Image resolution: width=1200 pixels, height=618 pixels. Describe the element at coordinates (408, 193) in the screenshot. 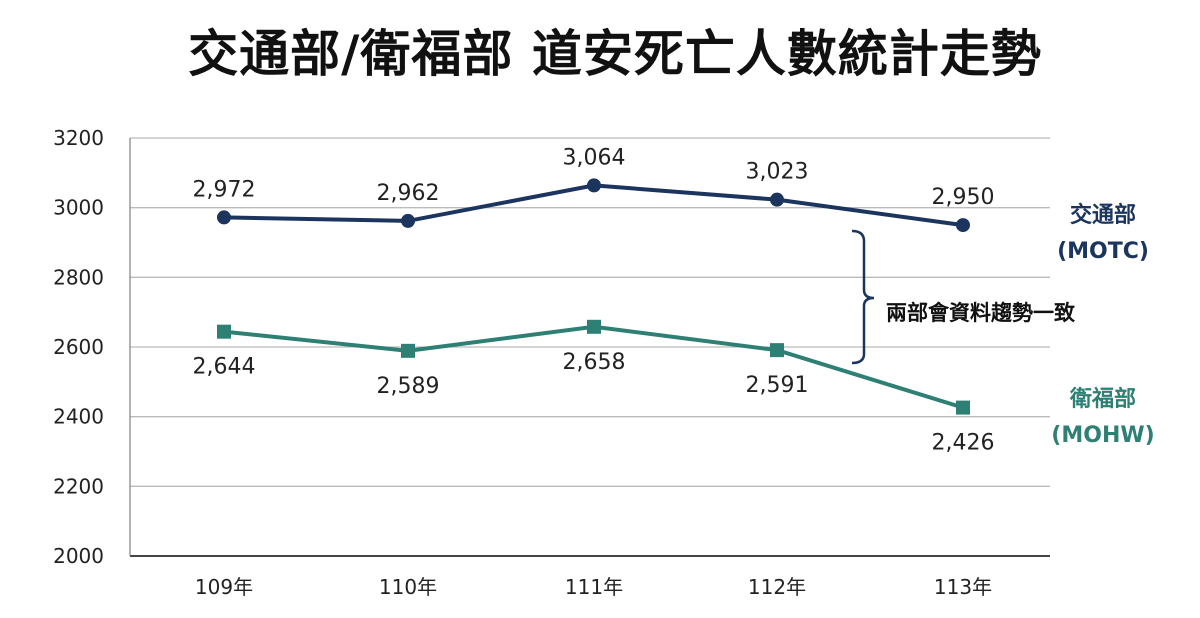

I see `data-label: 2,962` at that location.